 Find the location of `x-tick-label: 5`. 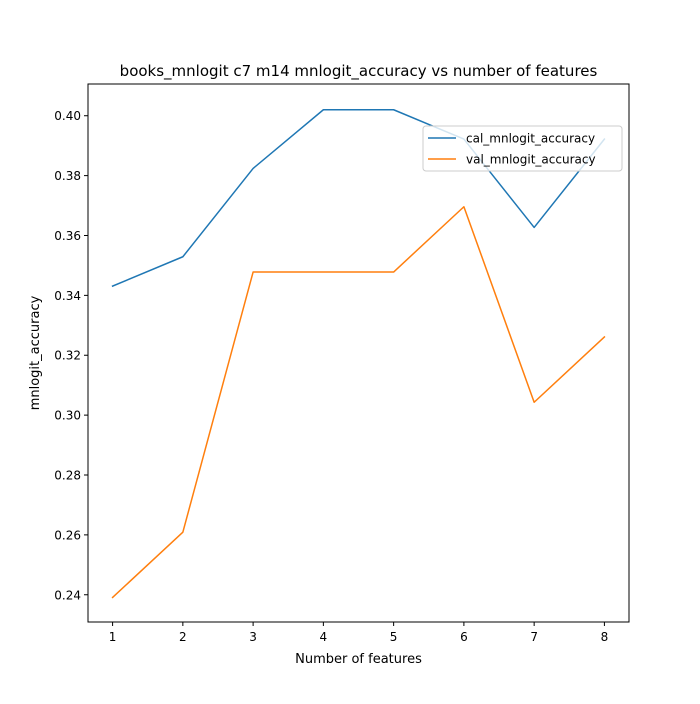

x-tick-label: 5 is located at coordinates (394, 637).